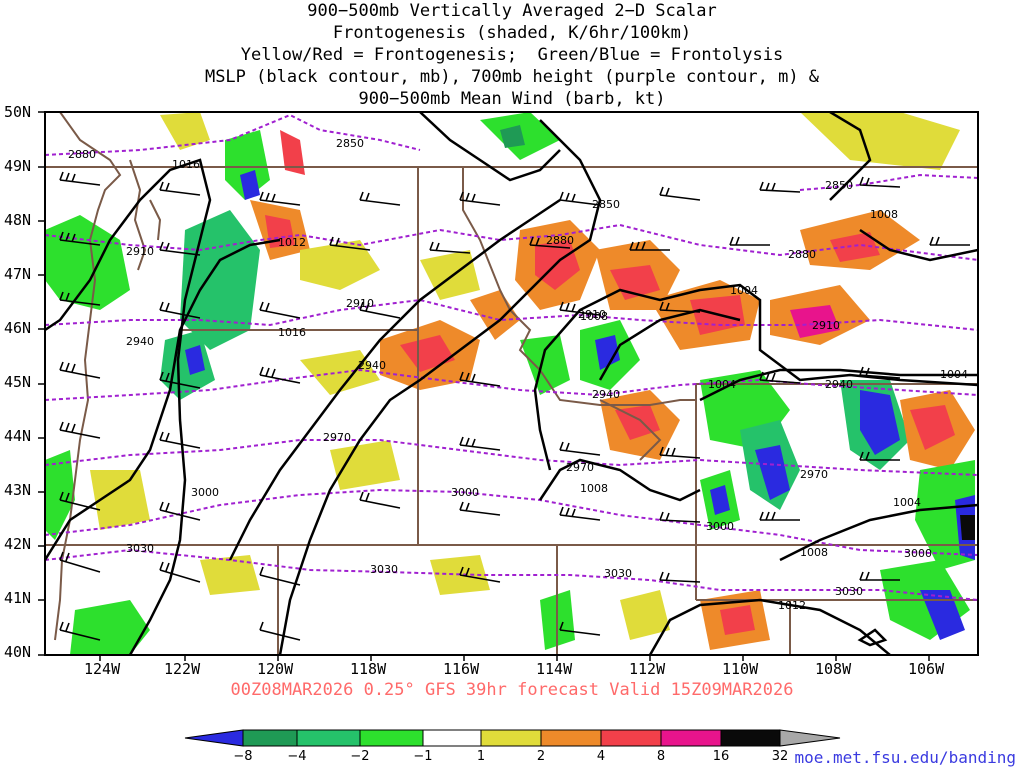 The image size is (1024, 768). Describe the element at coordinates (18, 436) in the screenshot. I see `lat-label: 44N` at that location.